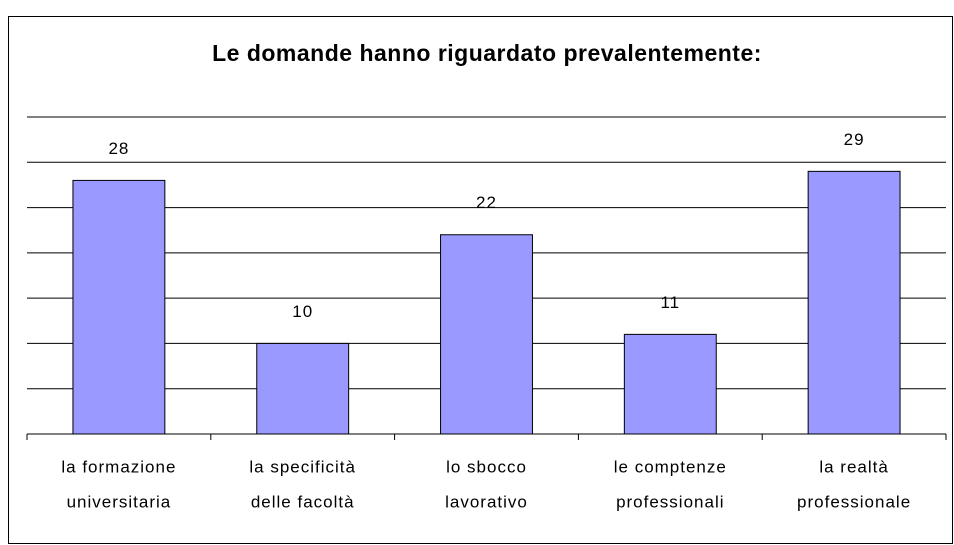 Image resolution: width=954 pixels, height=545 pixels. I want to click on x-tick-label: professionali, so click(670, 501).